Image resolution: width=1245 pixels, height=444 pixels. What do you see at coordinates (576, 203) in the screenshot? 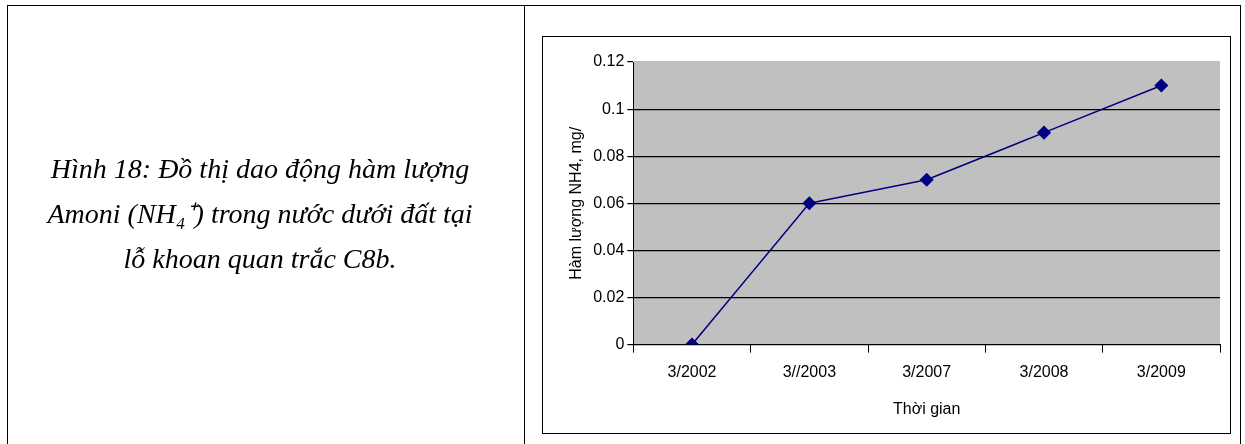
I see `y-axis-title: Hàm lượng NH4, mg/` at bounding box center [576, 203].